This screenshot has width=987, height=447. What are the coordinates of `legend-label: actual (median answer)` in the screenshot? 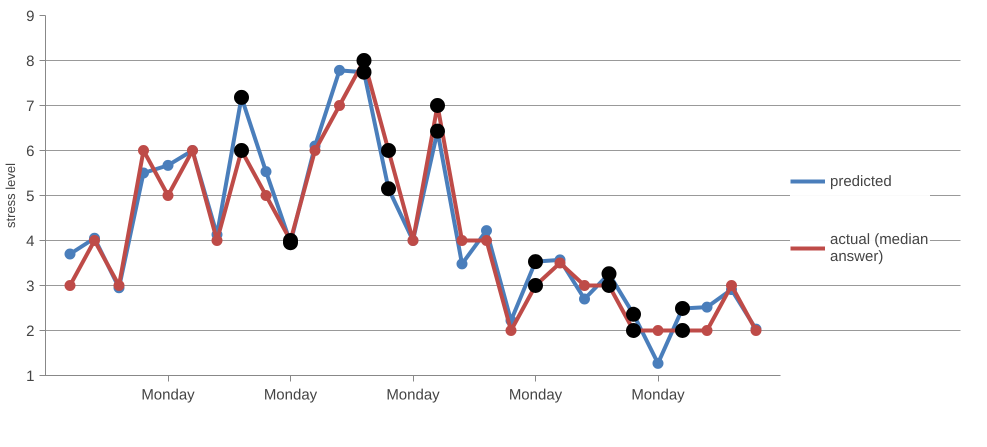 It's located at (880, 248).